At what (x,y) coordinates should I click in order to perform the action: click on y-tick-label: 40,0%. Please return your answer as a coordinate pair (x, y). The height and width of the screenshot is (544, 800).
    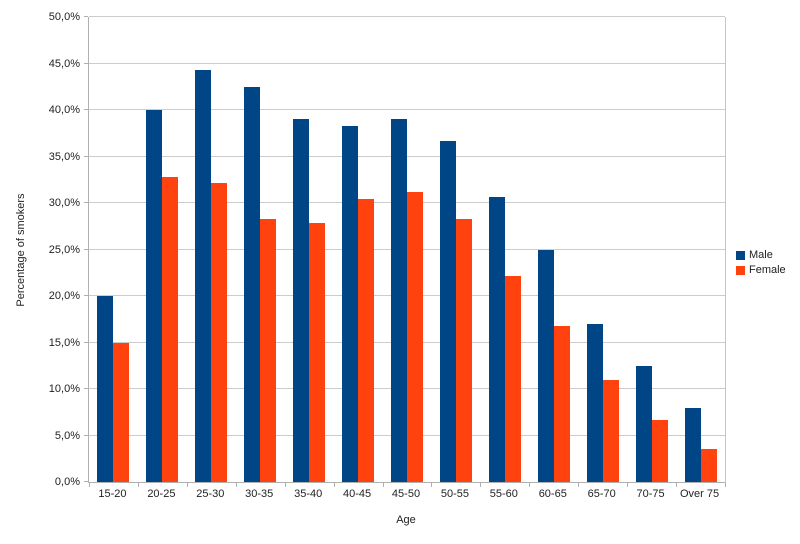
    Looking at the image, I should click on (64, 110).